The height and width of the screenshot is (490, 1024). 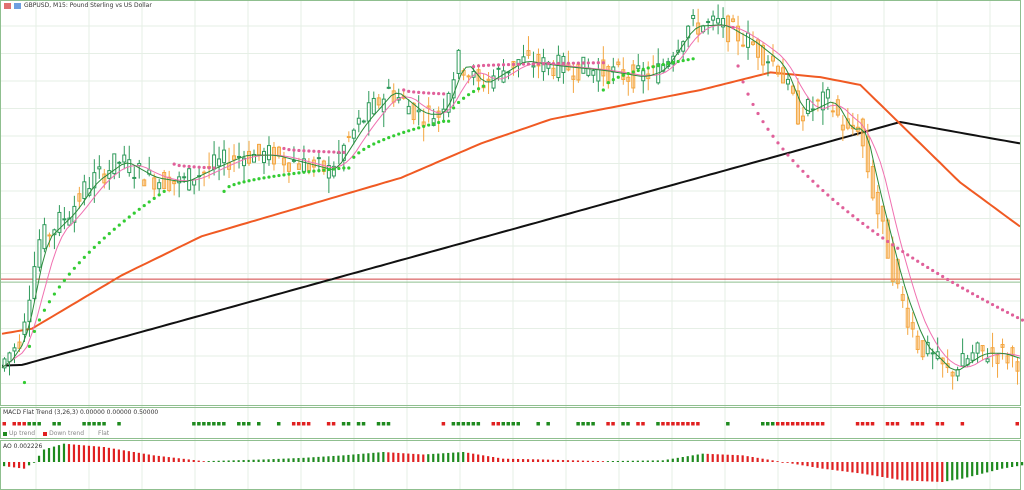 What do you see at coordinates (510, 280) in the screenshot?
I see `horizontal-line` at bounding box center [510, 280].